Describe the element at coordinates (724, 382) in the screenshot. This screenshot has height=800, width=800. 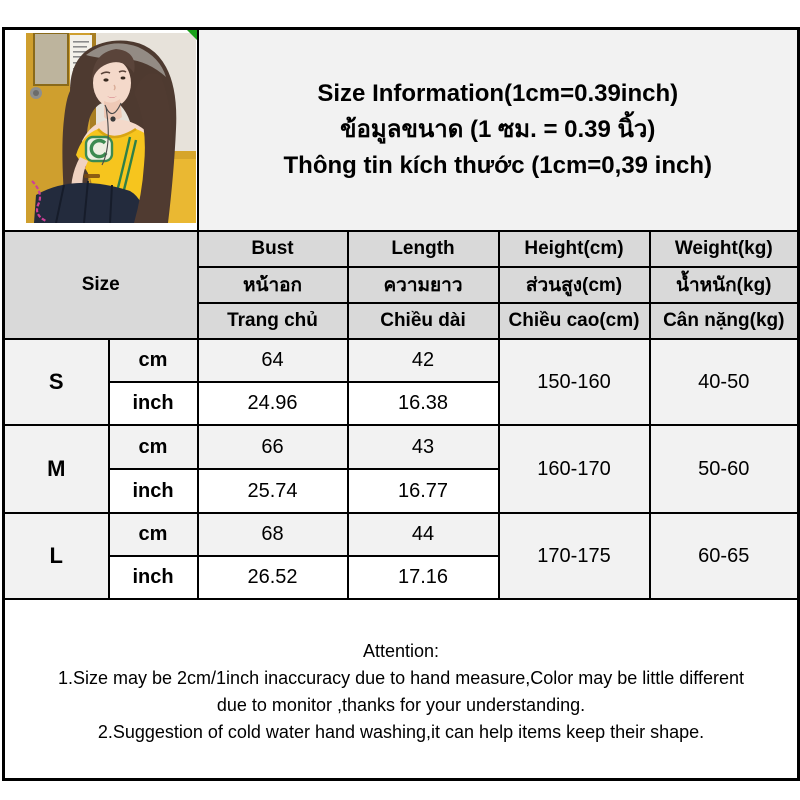
I see `cell-s-weight: 40-50` at that location.